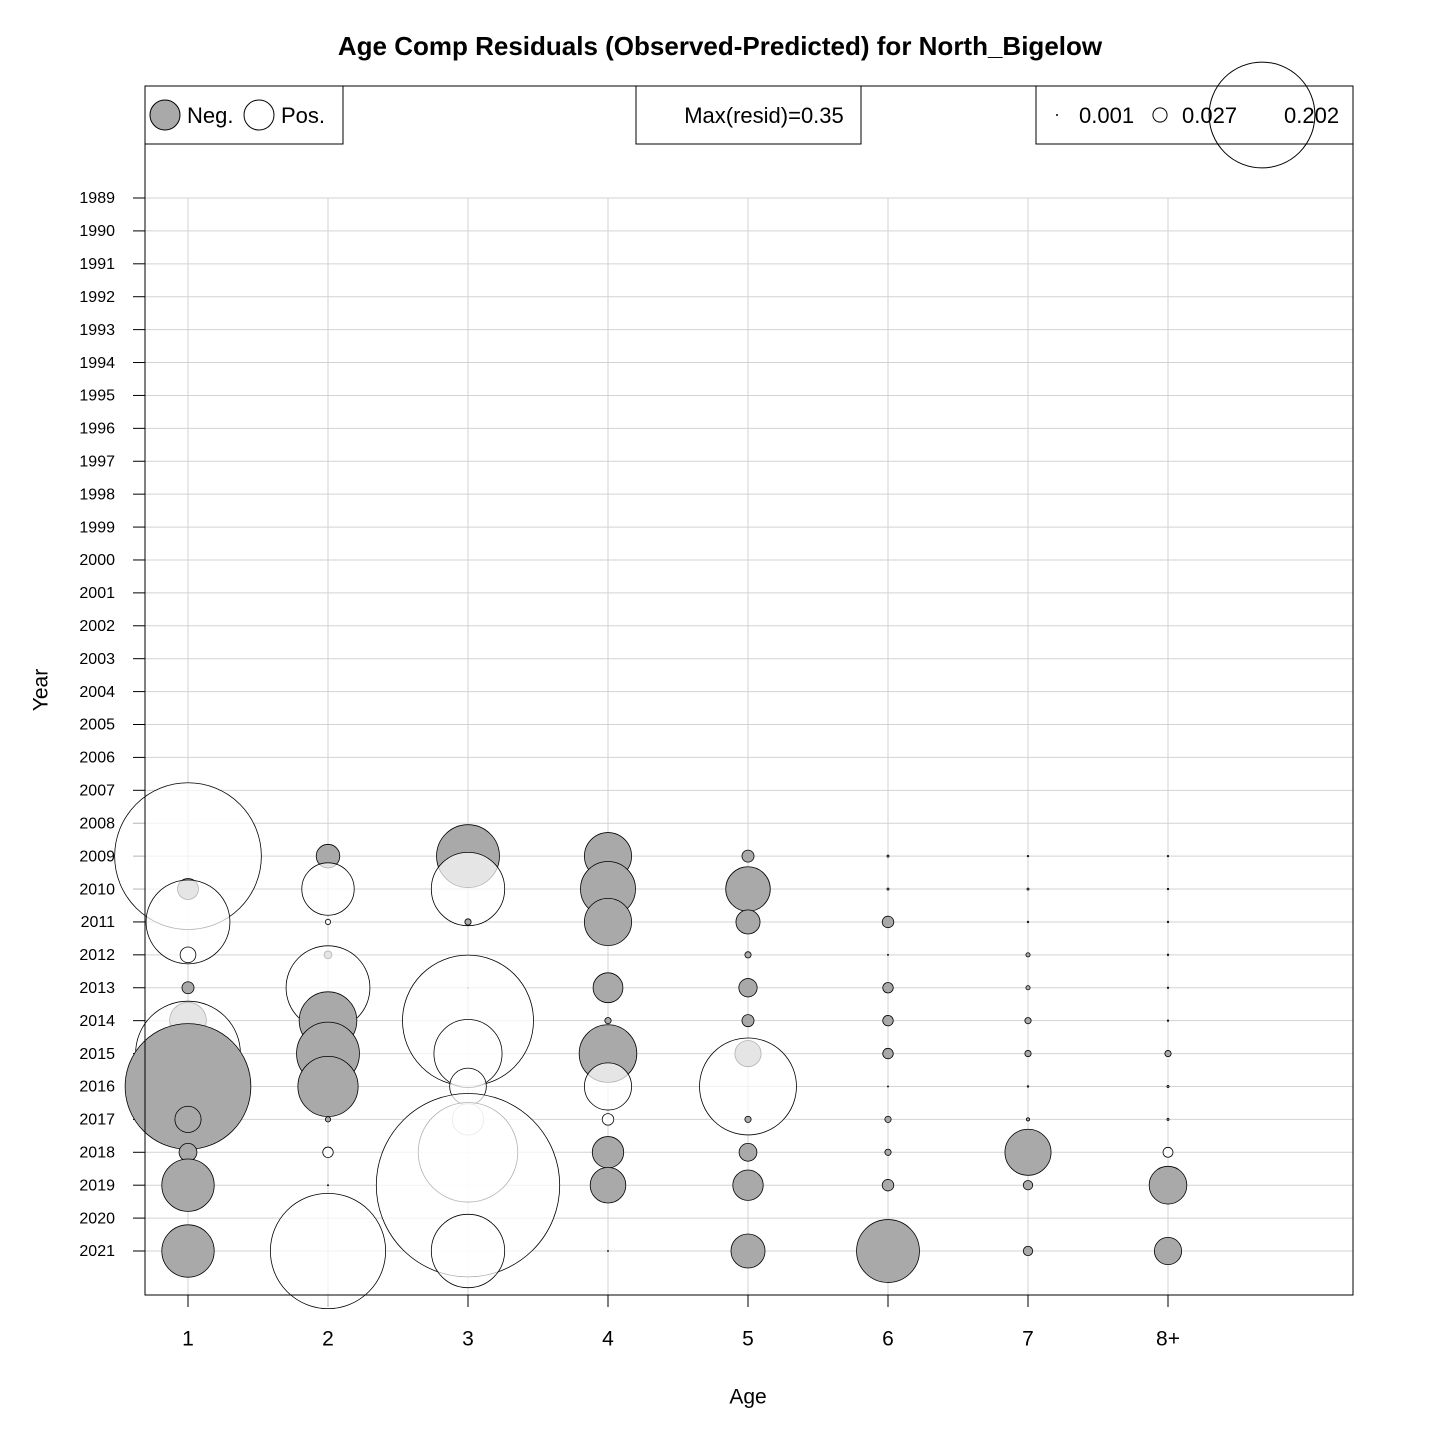 The image size is (1440, 1440). What do you see at coordinates (1028, 1339) in the screenshot?
I see `x-tick-label: 7` at bounding box center [1028, 1339].